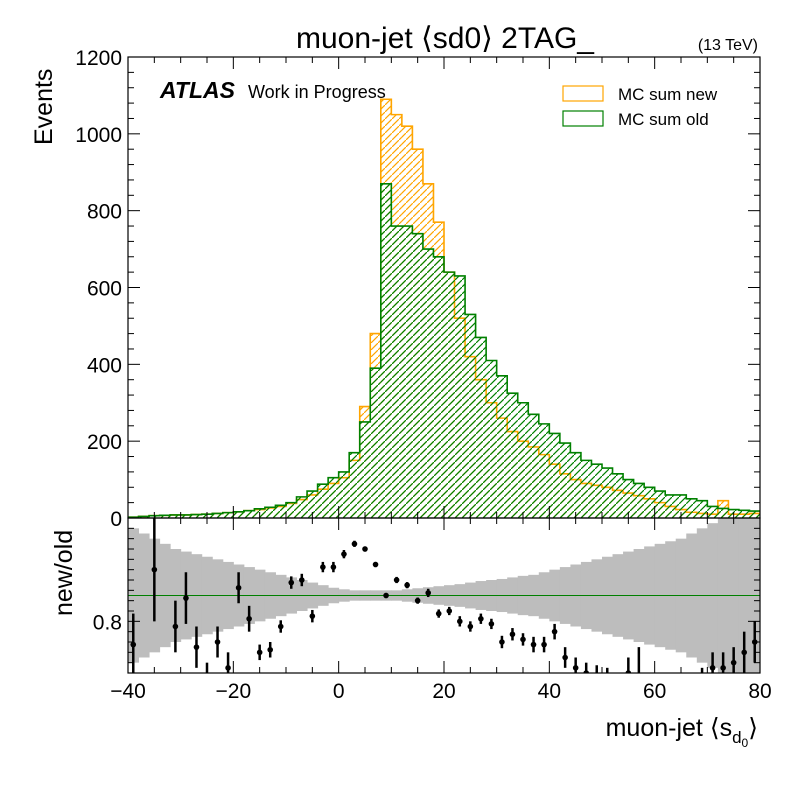  I want to click on x-tick-label: 0, so click(339, 691).